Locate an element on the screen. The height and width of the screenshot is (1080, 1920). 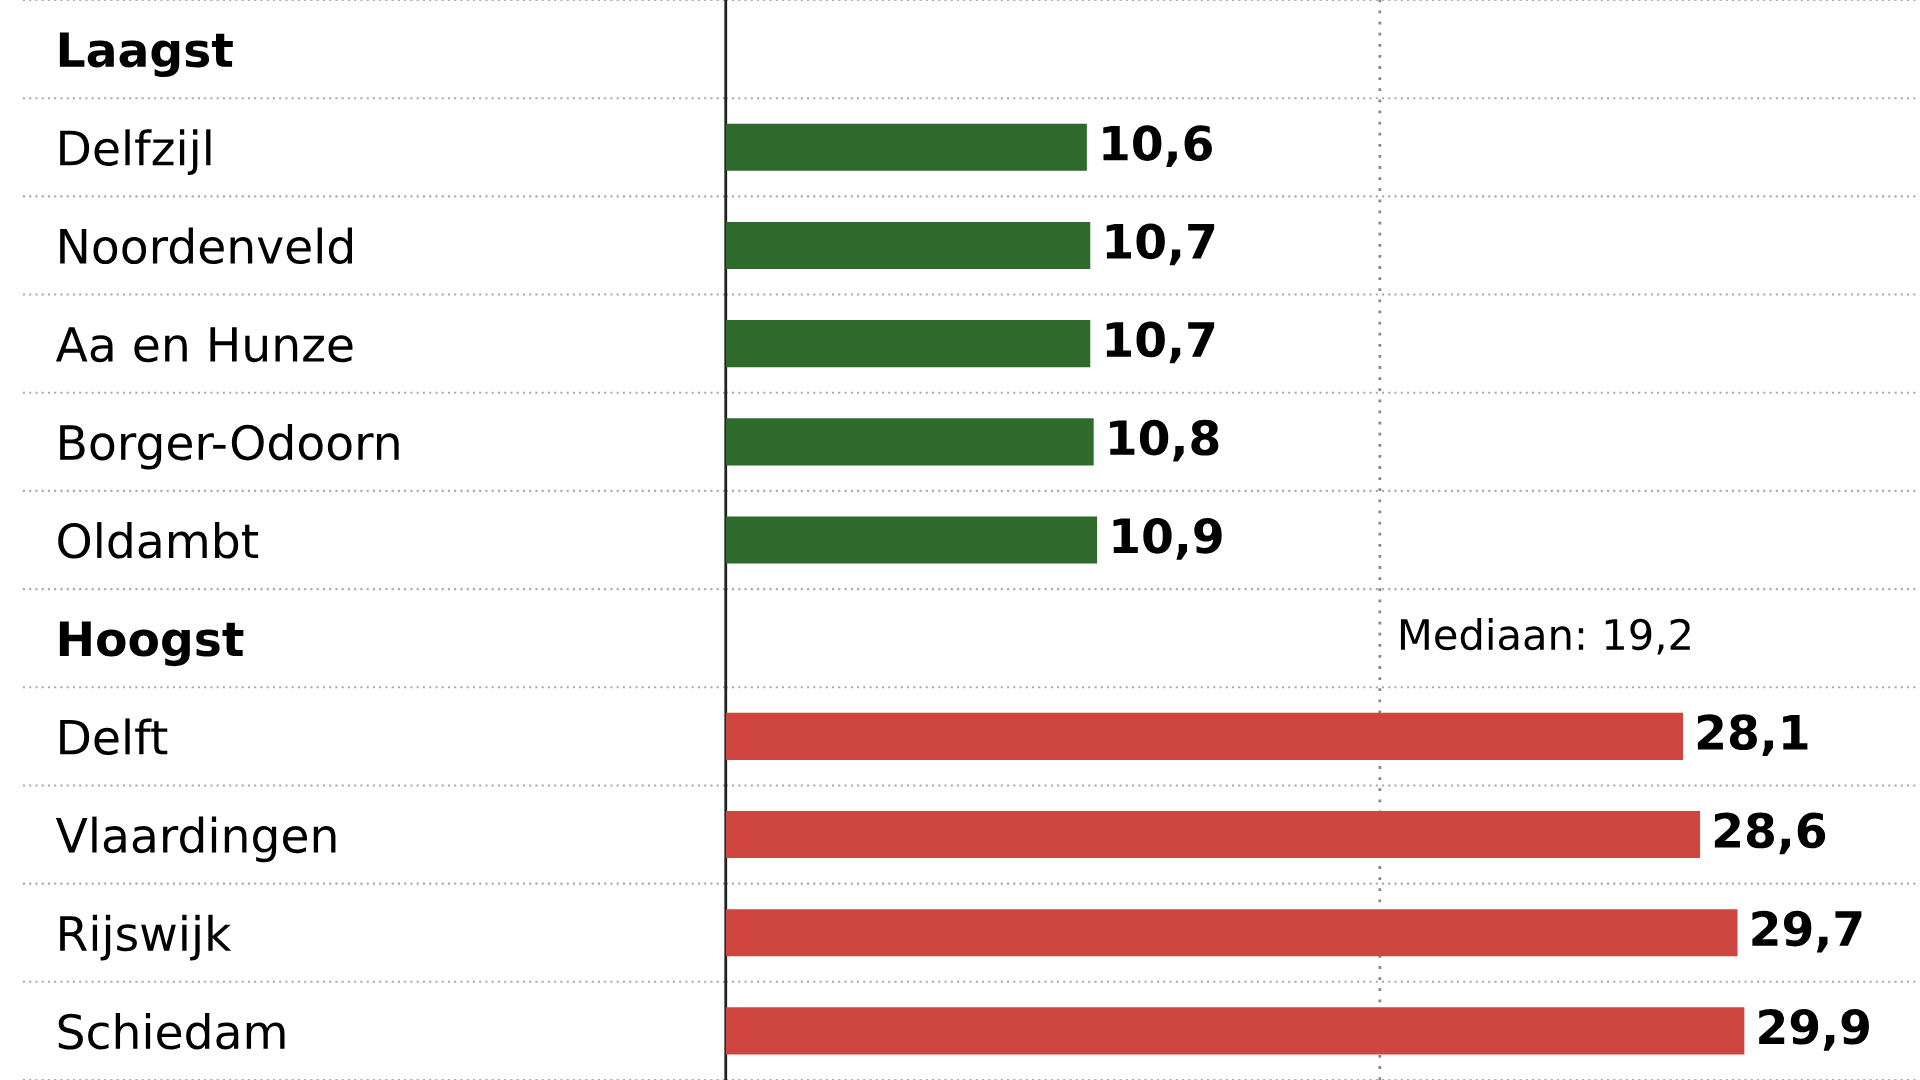
y-tick-label: Delft is located at coordinates (114, 736).